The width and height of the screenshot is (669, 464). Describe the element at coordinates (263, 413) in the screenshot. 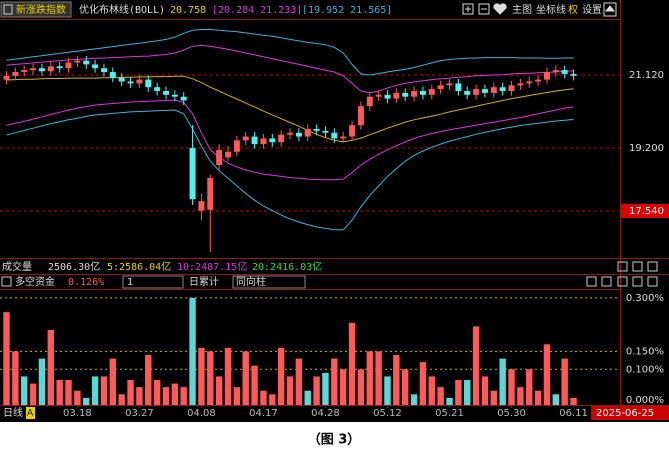

I see `x-tick-label: 04.17` at that location.